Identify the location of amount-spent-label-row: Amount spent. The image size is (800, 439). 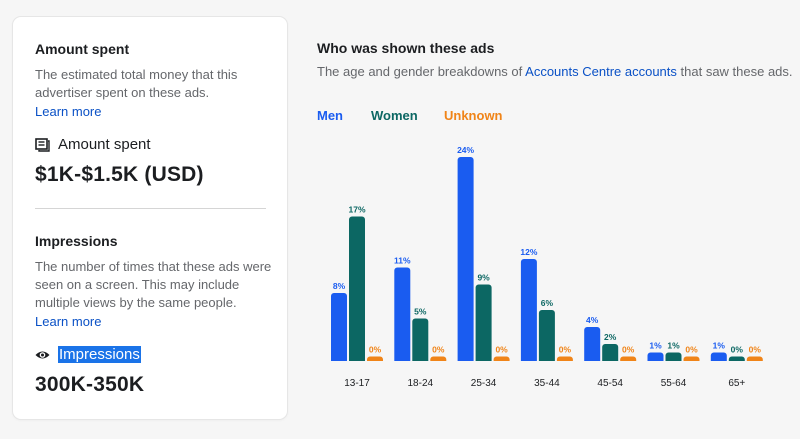
(93, 144).